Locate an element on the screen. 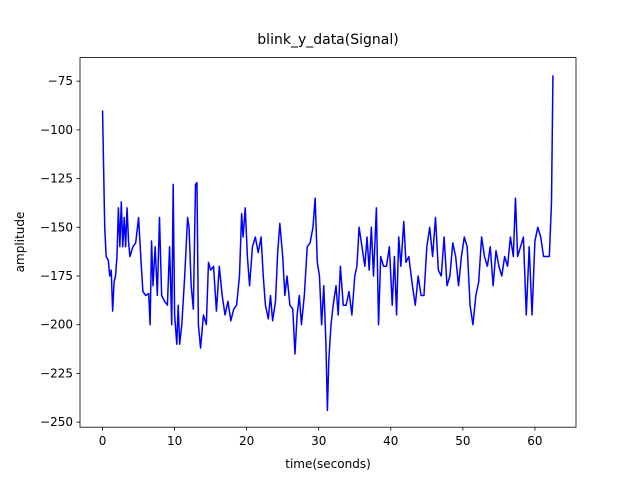 Image resolution: width=640 pixels, height=480 pixels. x-axis-label: time(seconds) is located at coordinates (328, 464).